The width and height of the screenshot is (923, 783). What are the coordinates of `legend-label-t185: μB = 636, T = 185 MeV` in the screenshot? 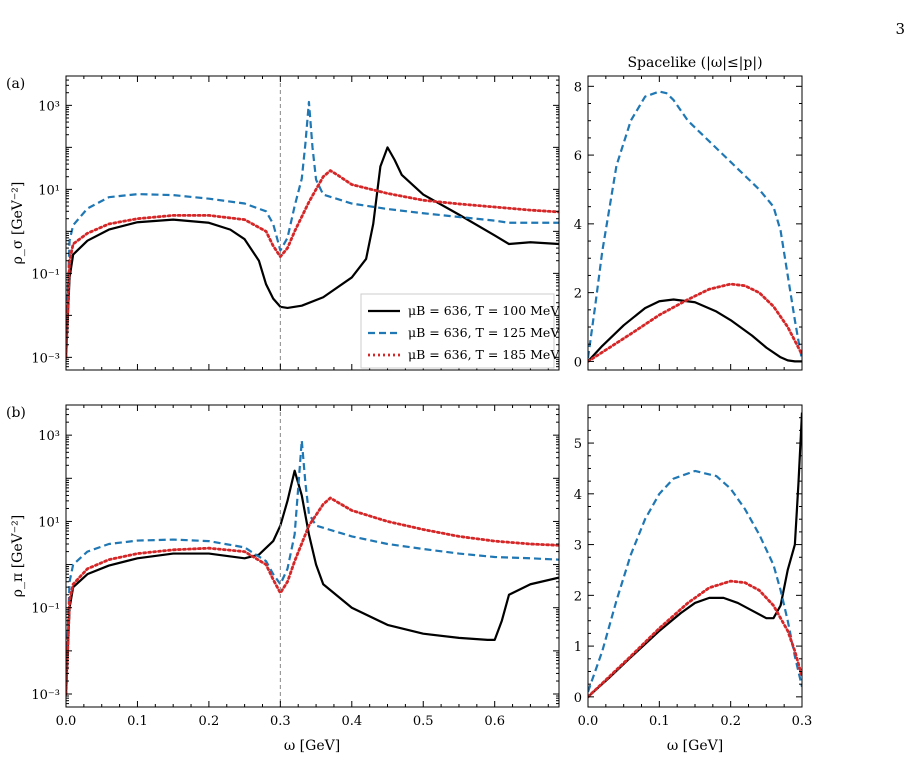 It's located at (484, 354).